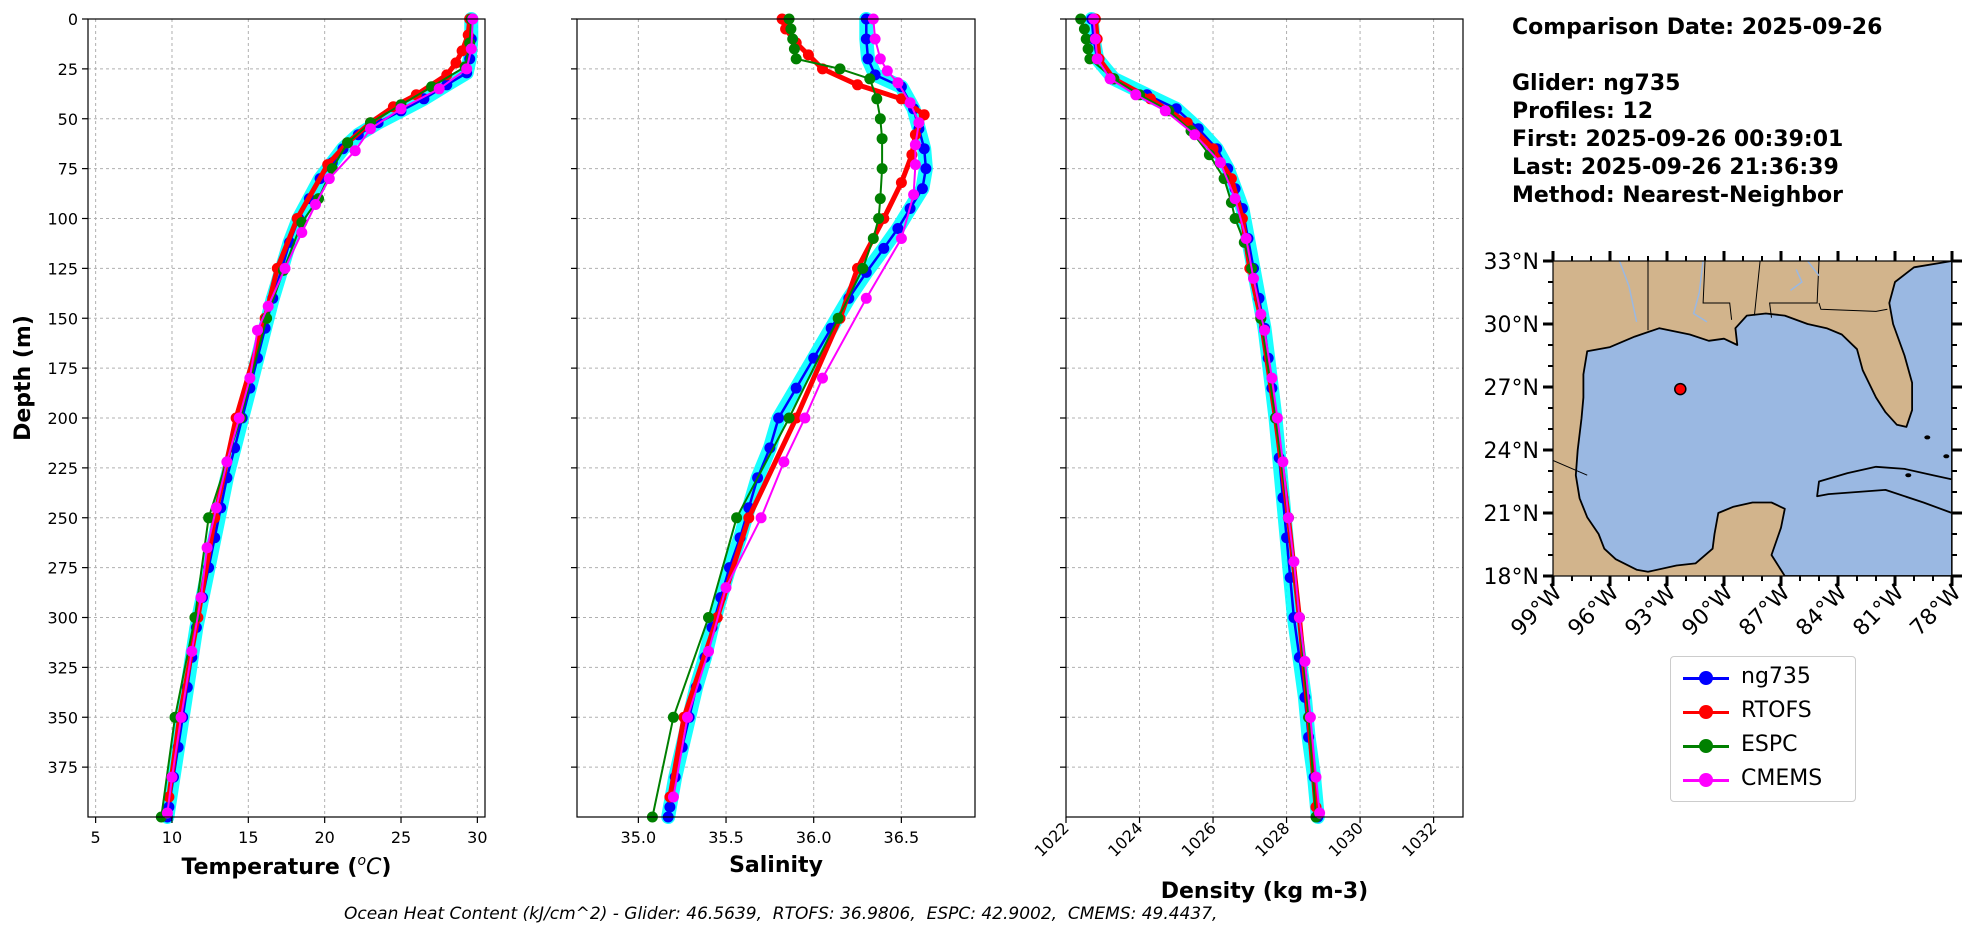 The width and height of the screenshot is (1987, 934). What do you see at coordinates (1511, 388) in the screenshot?
I see `map-lat-label: 27°N` at bounding box center [1511, 388].